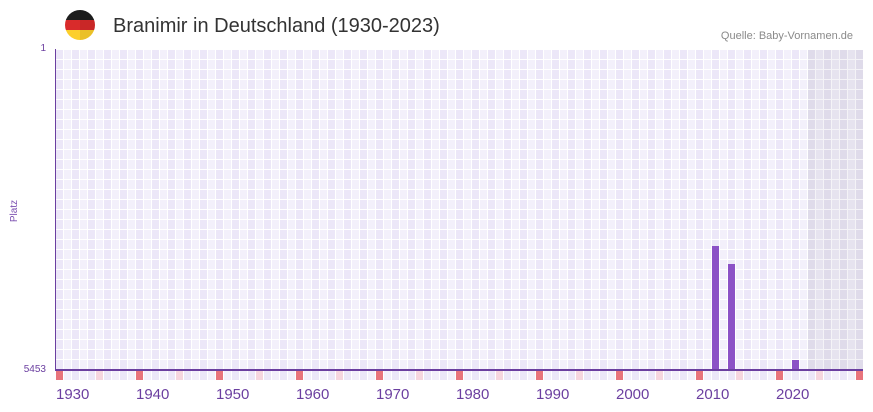 The width and height of the screenshot is (873, 412). I want to click on germany-flag-icon, so click(80, 25).